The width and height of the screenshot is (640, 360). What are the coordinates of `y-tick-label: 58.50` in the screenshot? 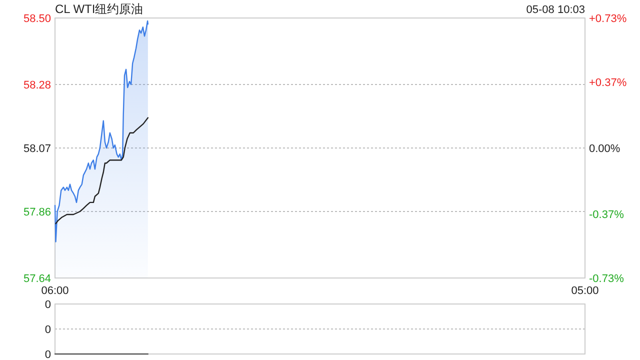 It's located at (37, 19).